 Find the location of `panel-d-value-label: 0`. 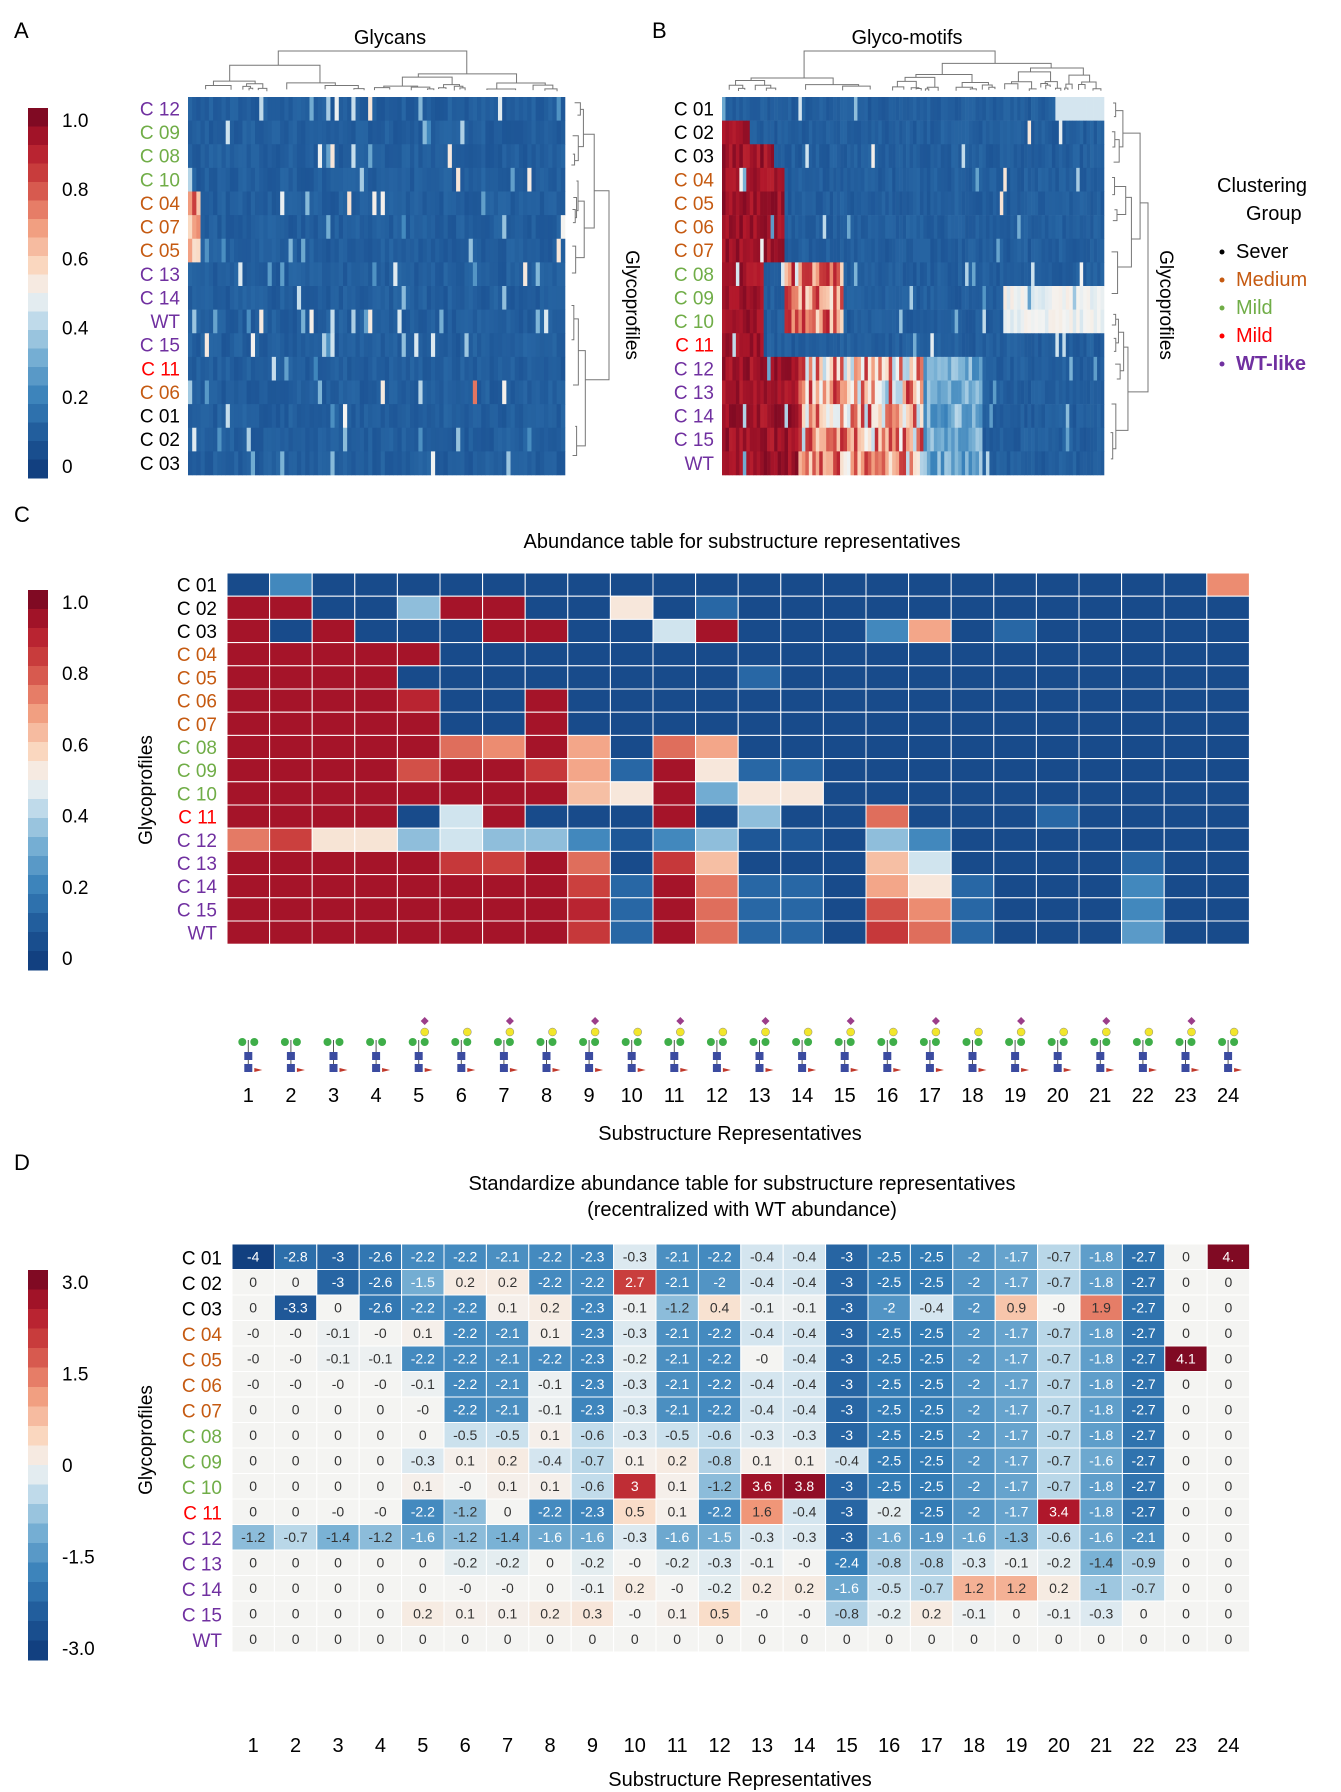

panel-d-value-label: 0 is located at coordinates (1186, 1333).